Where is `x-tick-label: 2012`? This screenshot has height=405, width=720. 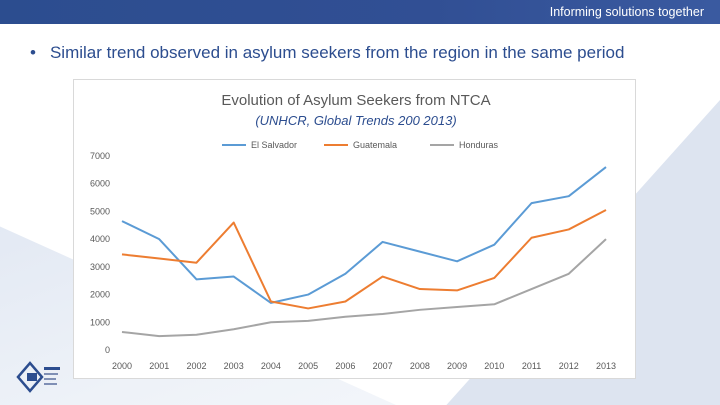
x-tick-label: 2012 is located at coordinates (569, 366).